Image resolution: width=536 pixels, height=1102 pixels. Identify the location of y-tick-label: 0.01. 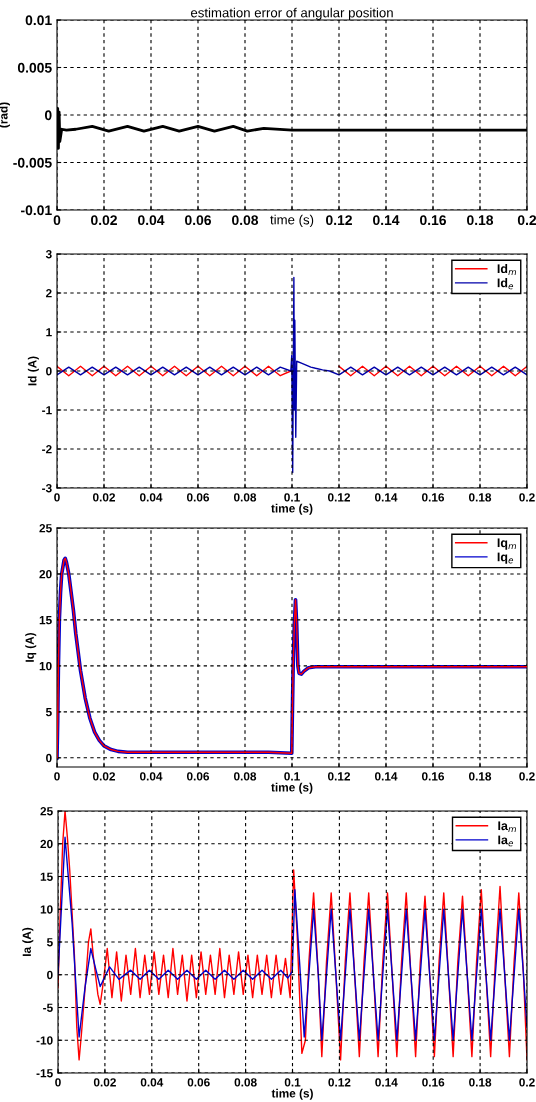
(38, 20).